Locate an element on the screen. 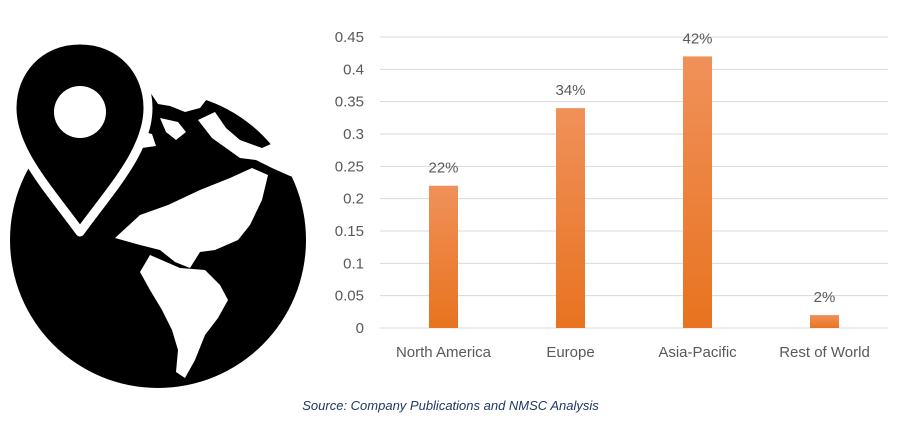 The width and height of the screenshot is (901, 433). x-tick-label: Europe is located at coordinates (570, 352).